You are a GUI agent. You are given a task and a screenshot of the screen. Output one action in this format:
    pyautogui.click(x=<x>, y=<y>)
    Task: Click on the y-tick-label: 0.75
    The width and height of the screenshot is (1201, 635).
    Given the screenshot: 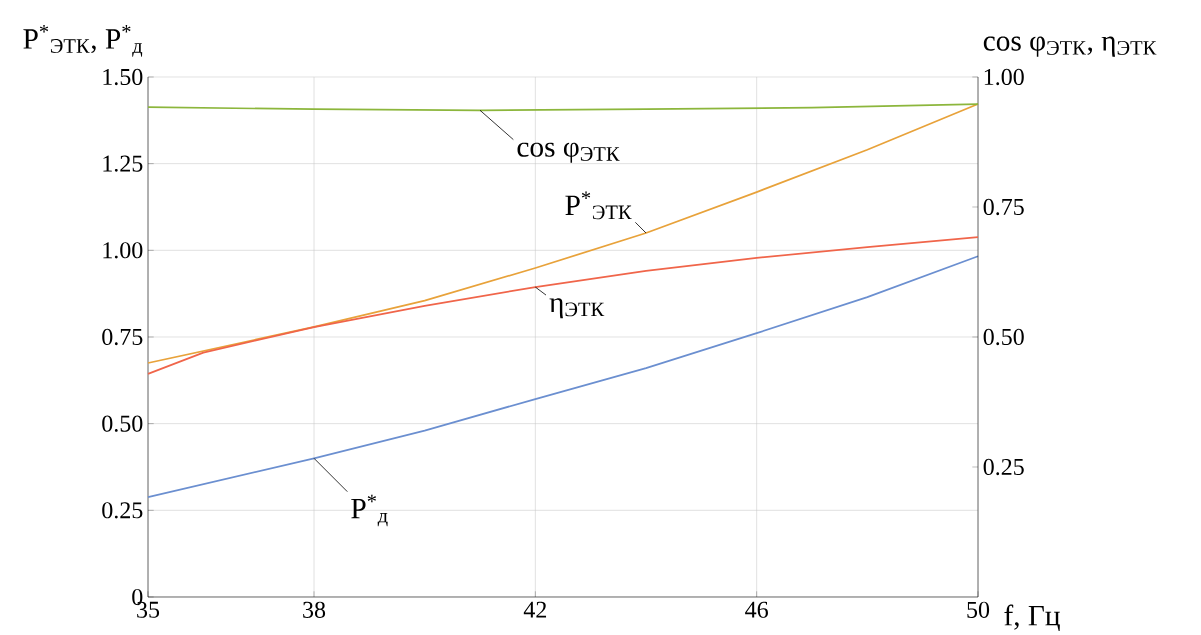 What is the action you would take?
    pyautogui.click(x=122, y=336)
    